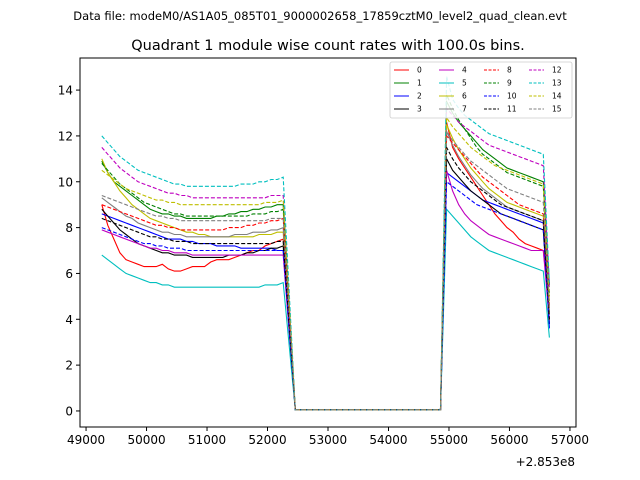 This screenshot has width=640, height=480. I want to click on legend-label-0: 0, so click(419, 70).